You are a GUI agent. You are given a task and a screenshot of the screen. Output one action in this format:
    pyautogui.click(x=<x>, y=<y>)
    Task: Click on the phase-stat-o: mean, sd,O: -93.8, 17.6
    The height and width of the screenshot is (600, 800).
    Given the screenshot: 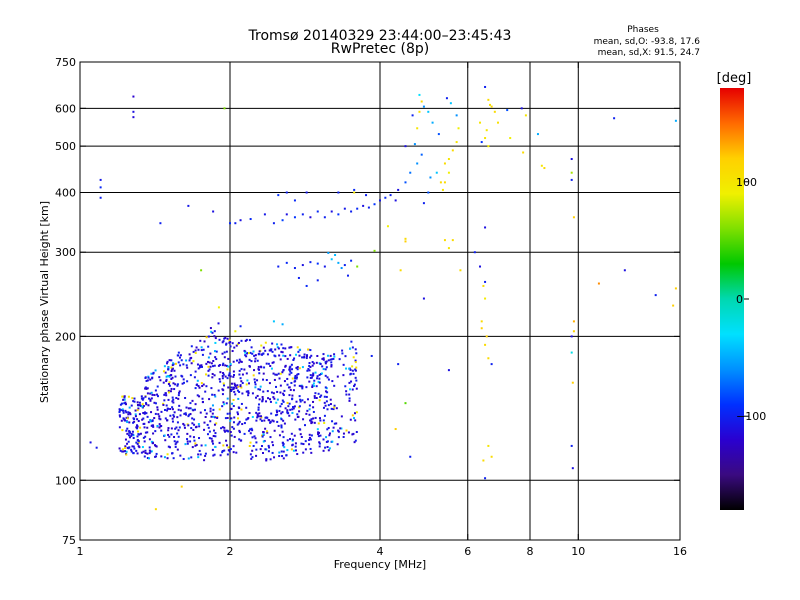 What is the action you would take?
    pyautogui.click(x=647, y=42)
    